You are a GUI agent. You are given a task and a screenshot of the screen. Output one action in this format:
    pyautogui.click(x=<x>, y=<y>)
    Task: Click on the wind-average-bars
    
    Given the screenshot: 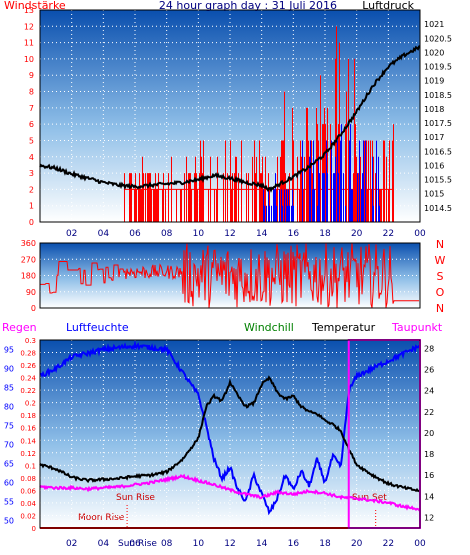 What is the action you would take?
    pyautogui.click(x=321, y=173)
    